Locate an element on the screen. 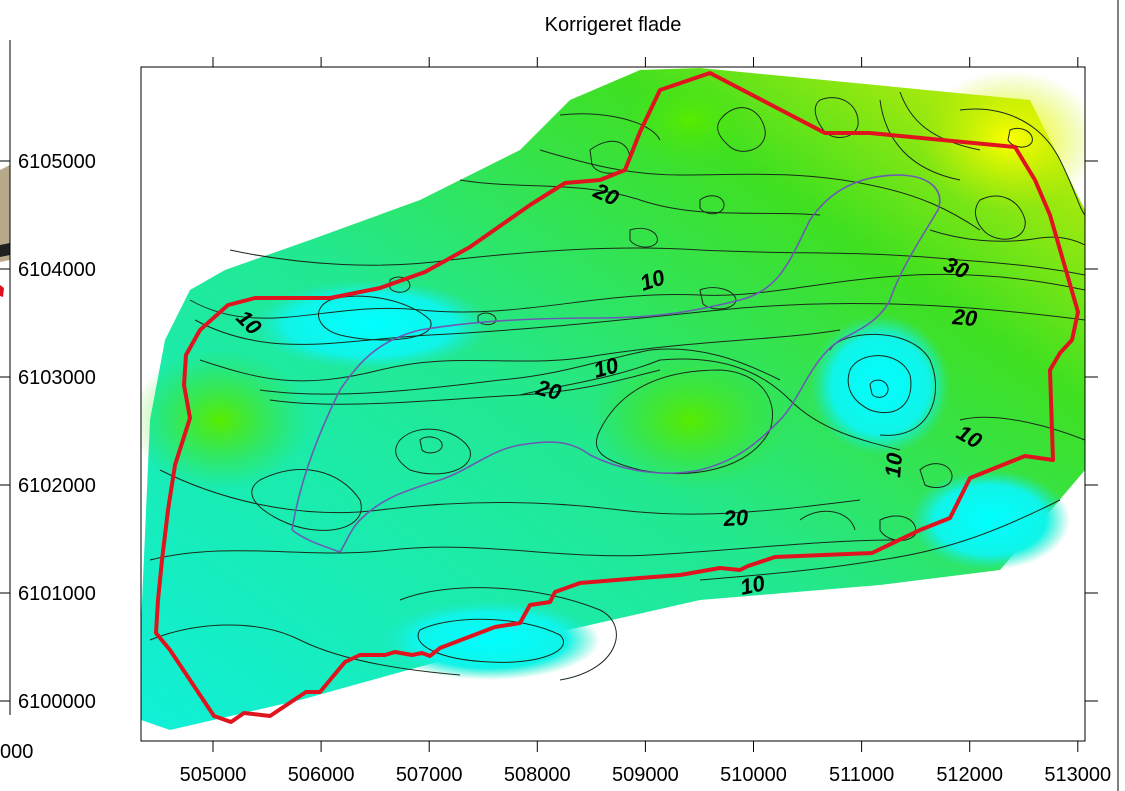 The image size is (1125, 791). left-y-tick-label: 6102000 is located at coordinates (57, 486).